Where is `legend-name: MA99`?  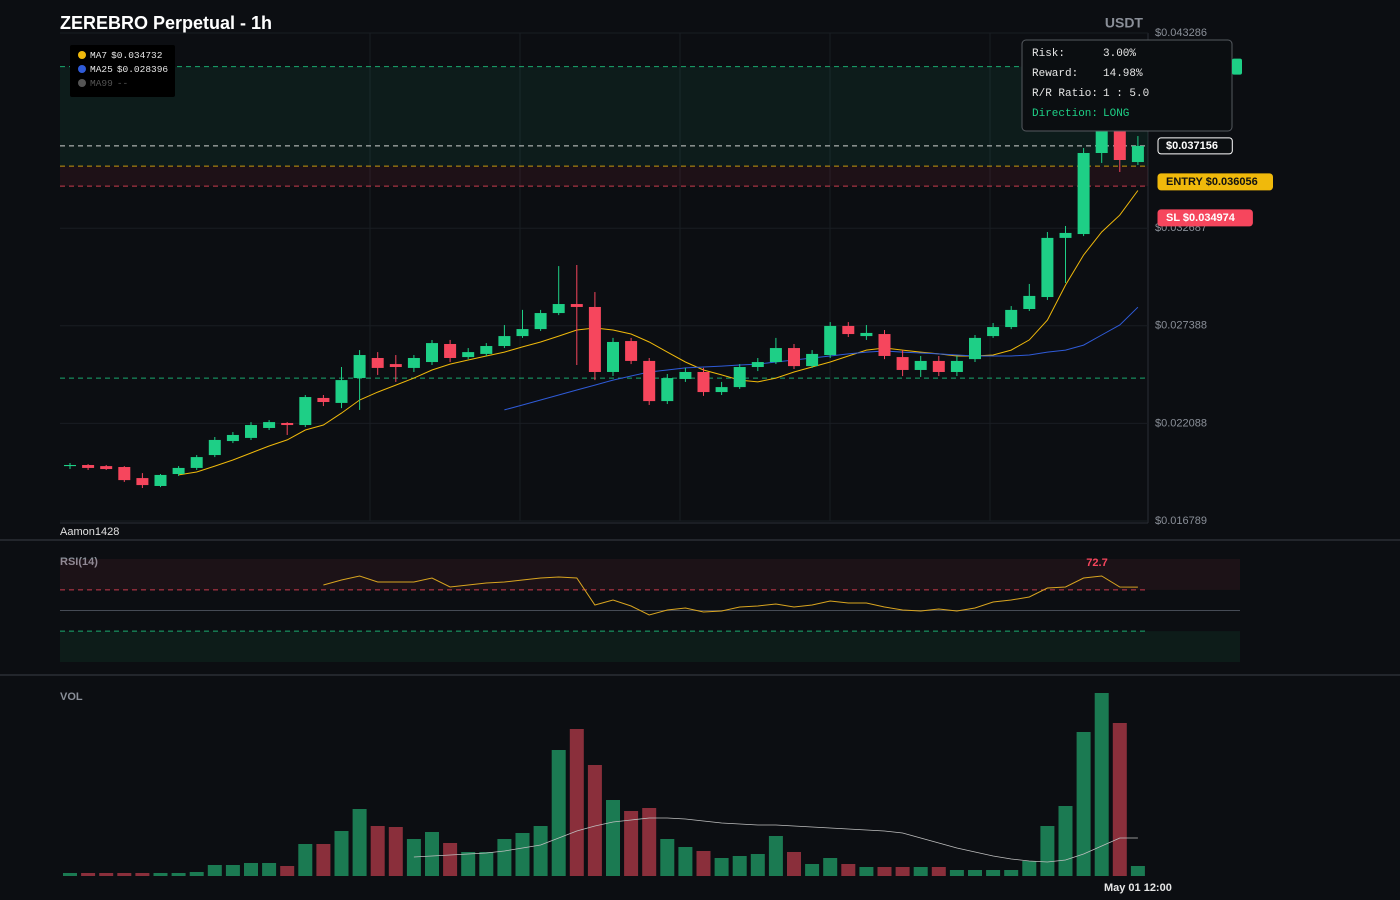
legend-name: MA99 is located at coordinates (101, 83).